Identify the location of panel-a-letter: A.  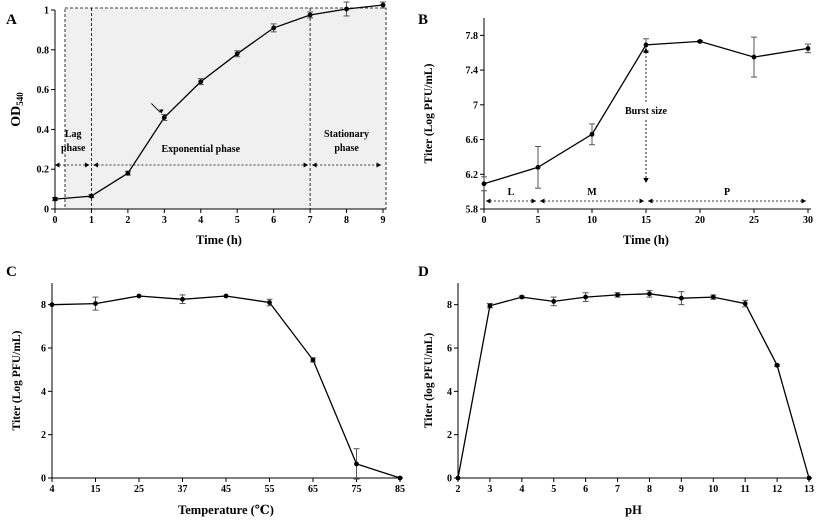
(11, 20).